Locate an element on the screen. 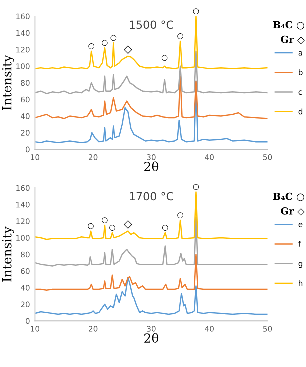 The width and height of the screenshot is (306, 367). chart-title: 1500 °C is located at coordinates (152, 25).